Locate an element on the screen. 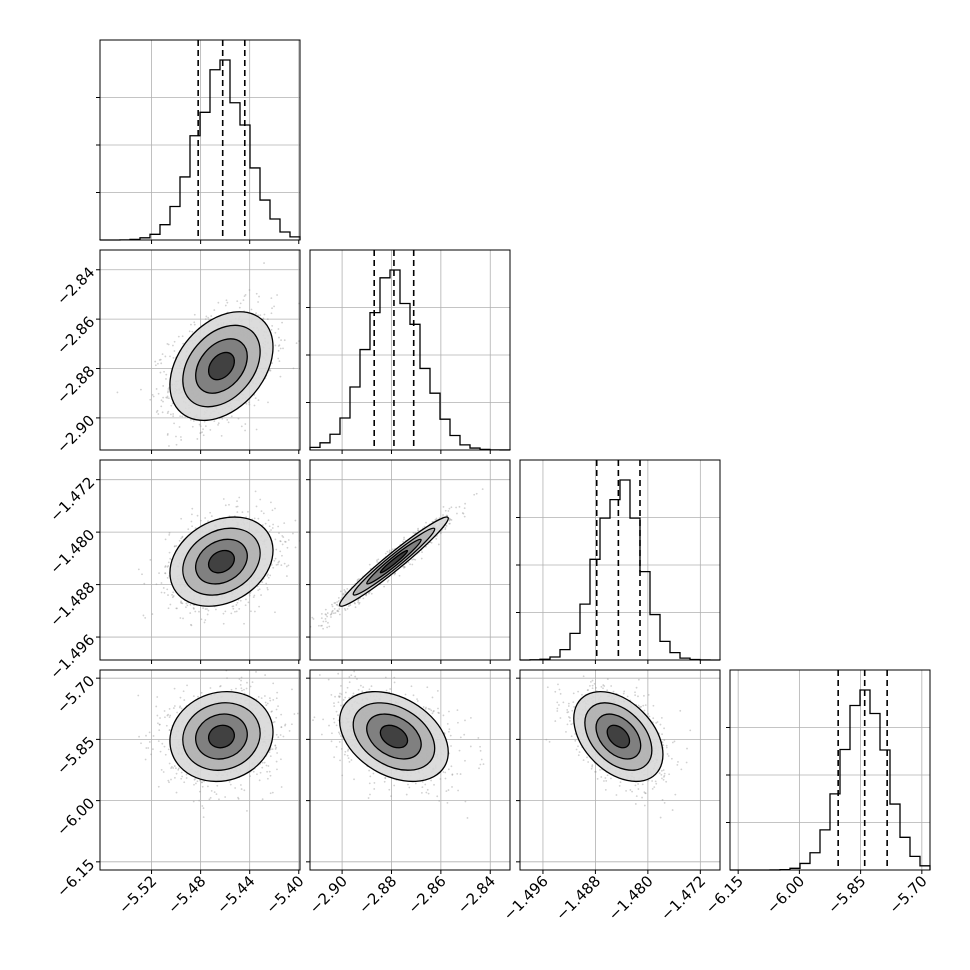 Image resolution: width=970 pixels, height=970 pixels. panel-frame is located at coordinates (410, 350).